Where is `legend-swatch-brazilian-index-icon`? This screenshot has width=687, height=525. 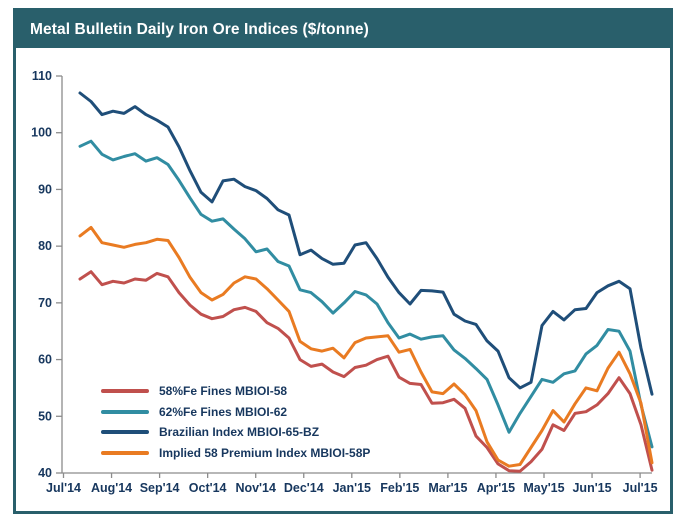
legend-swatch-brazilian-index-icon is located at coordinates (125, 432).